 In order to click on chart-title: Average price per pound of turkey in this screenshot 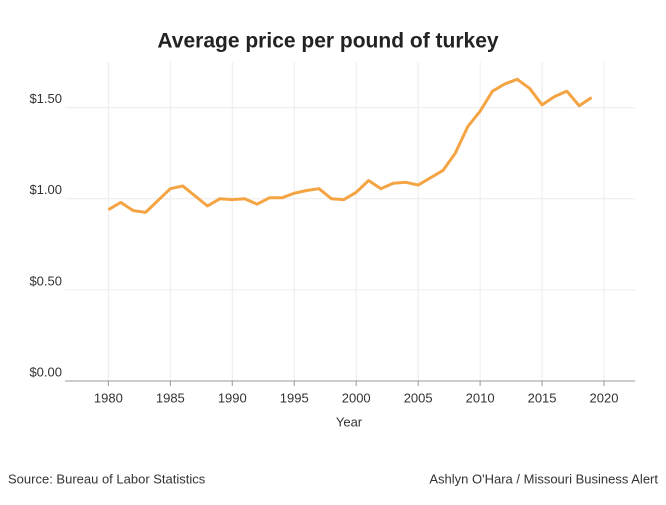, I will do `click(327, 41)`.